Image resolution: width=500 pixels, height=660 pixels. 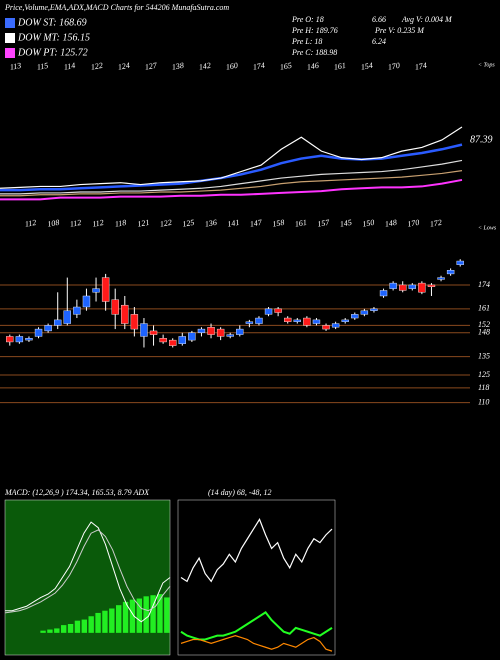 What do you see at coordinates (413, 223) in the screenshot?
I see `low-label: 170` at bounding box center [413, 223].